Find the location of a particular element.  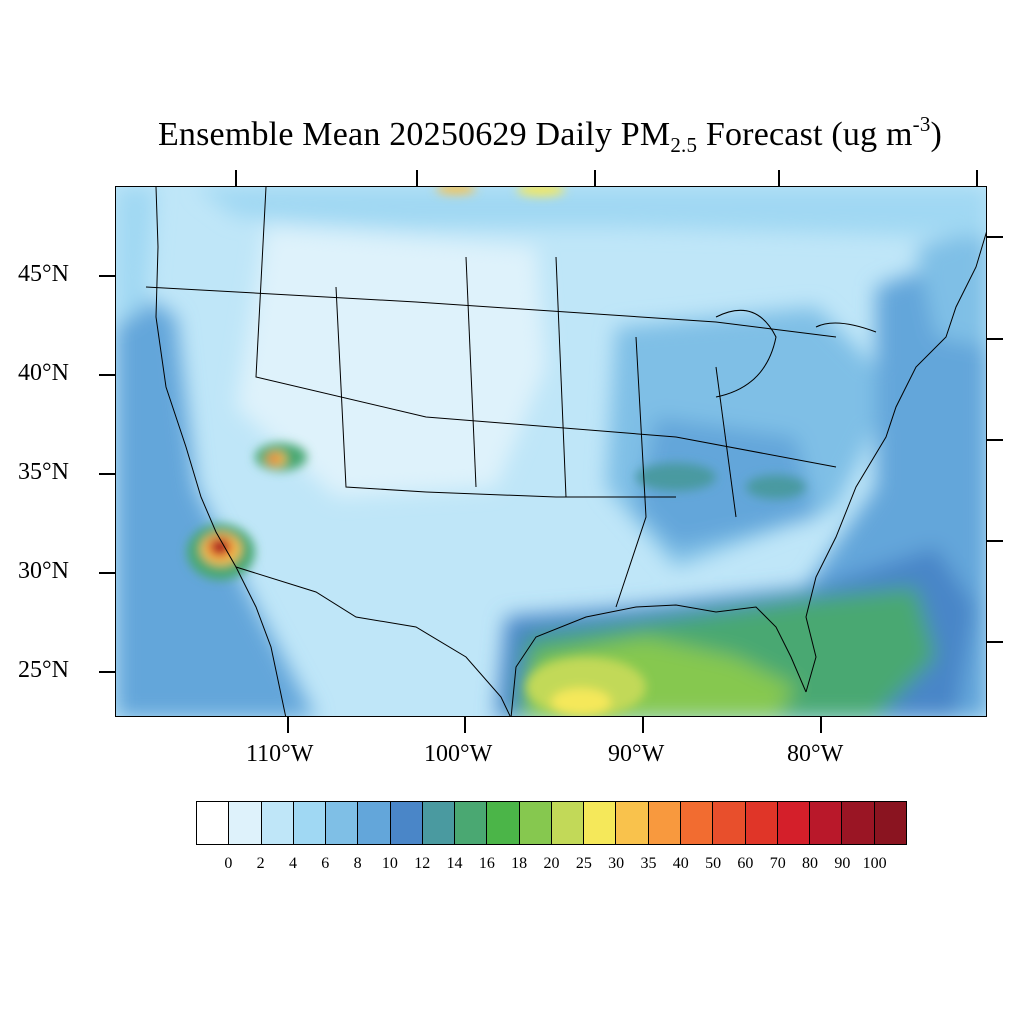

colorbar-level-label: 16 is located at coordinates (486, 863).